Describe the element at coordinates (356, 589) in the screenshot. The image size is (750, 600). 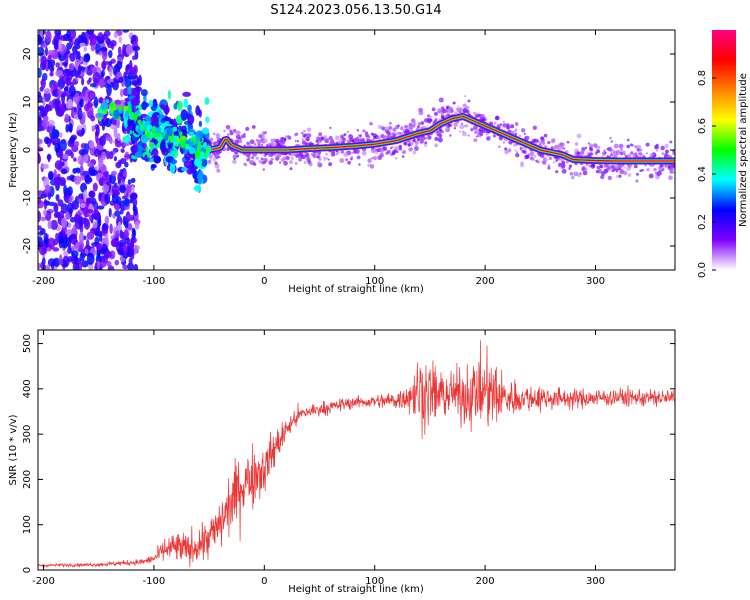
I see `snr-x-axis-label: Height of straight line (km)` at that location.